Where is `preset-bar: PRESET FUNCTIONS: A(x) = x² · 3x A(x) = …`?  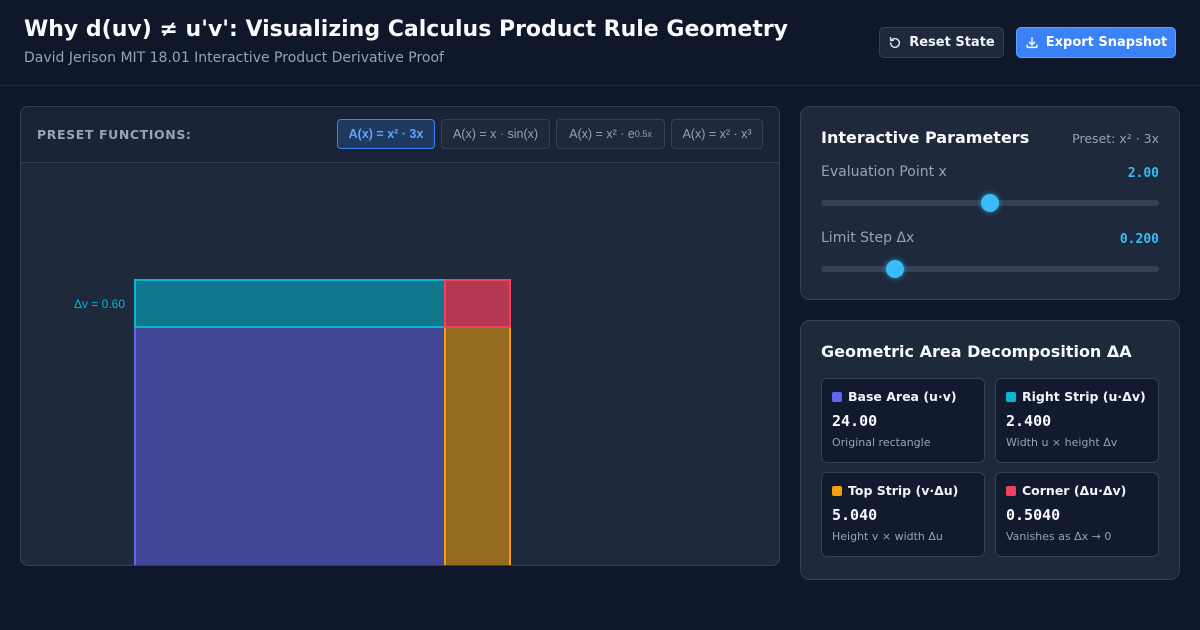
preset-bar: PRESET FUNCTIONS: A(x) = x² · 3x A(x) = … is located at coordinates (400, 135).